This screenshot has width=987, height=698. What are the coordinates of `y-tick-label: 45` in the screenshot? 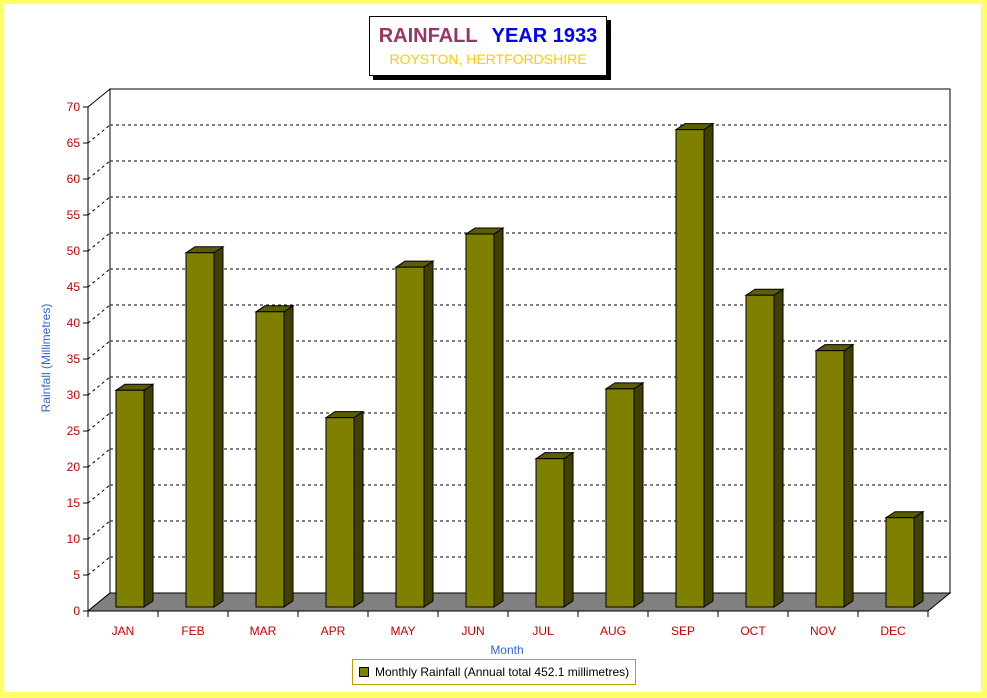 It's located at (74, 287).